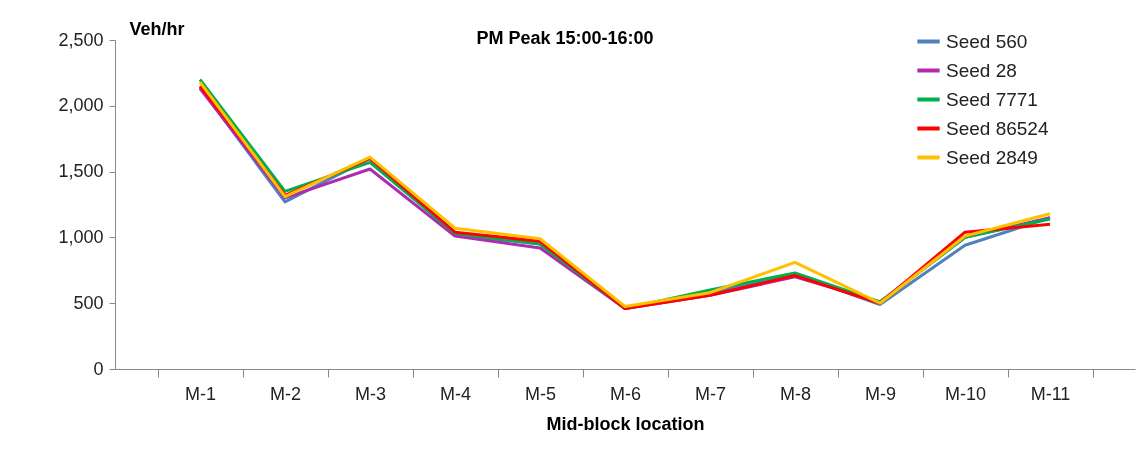  Describe the element at coordinates (965, 393) in the screenshot. I see `x-tick-label: M-10` at that location.